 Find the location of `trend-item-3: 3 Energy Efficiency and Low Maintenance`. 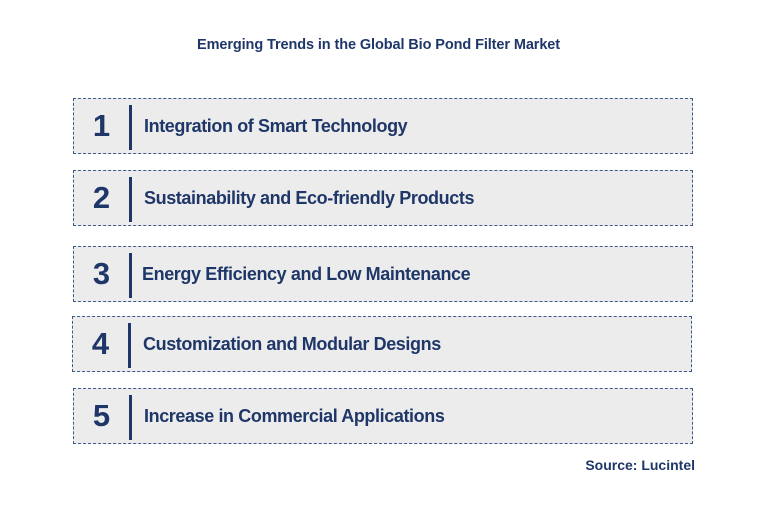

trend-item-3: 3 Energy Efficiency and Low Maintenance is located at coordinates (383, 274).